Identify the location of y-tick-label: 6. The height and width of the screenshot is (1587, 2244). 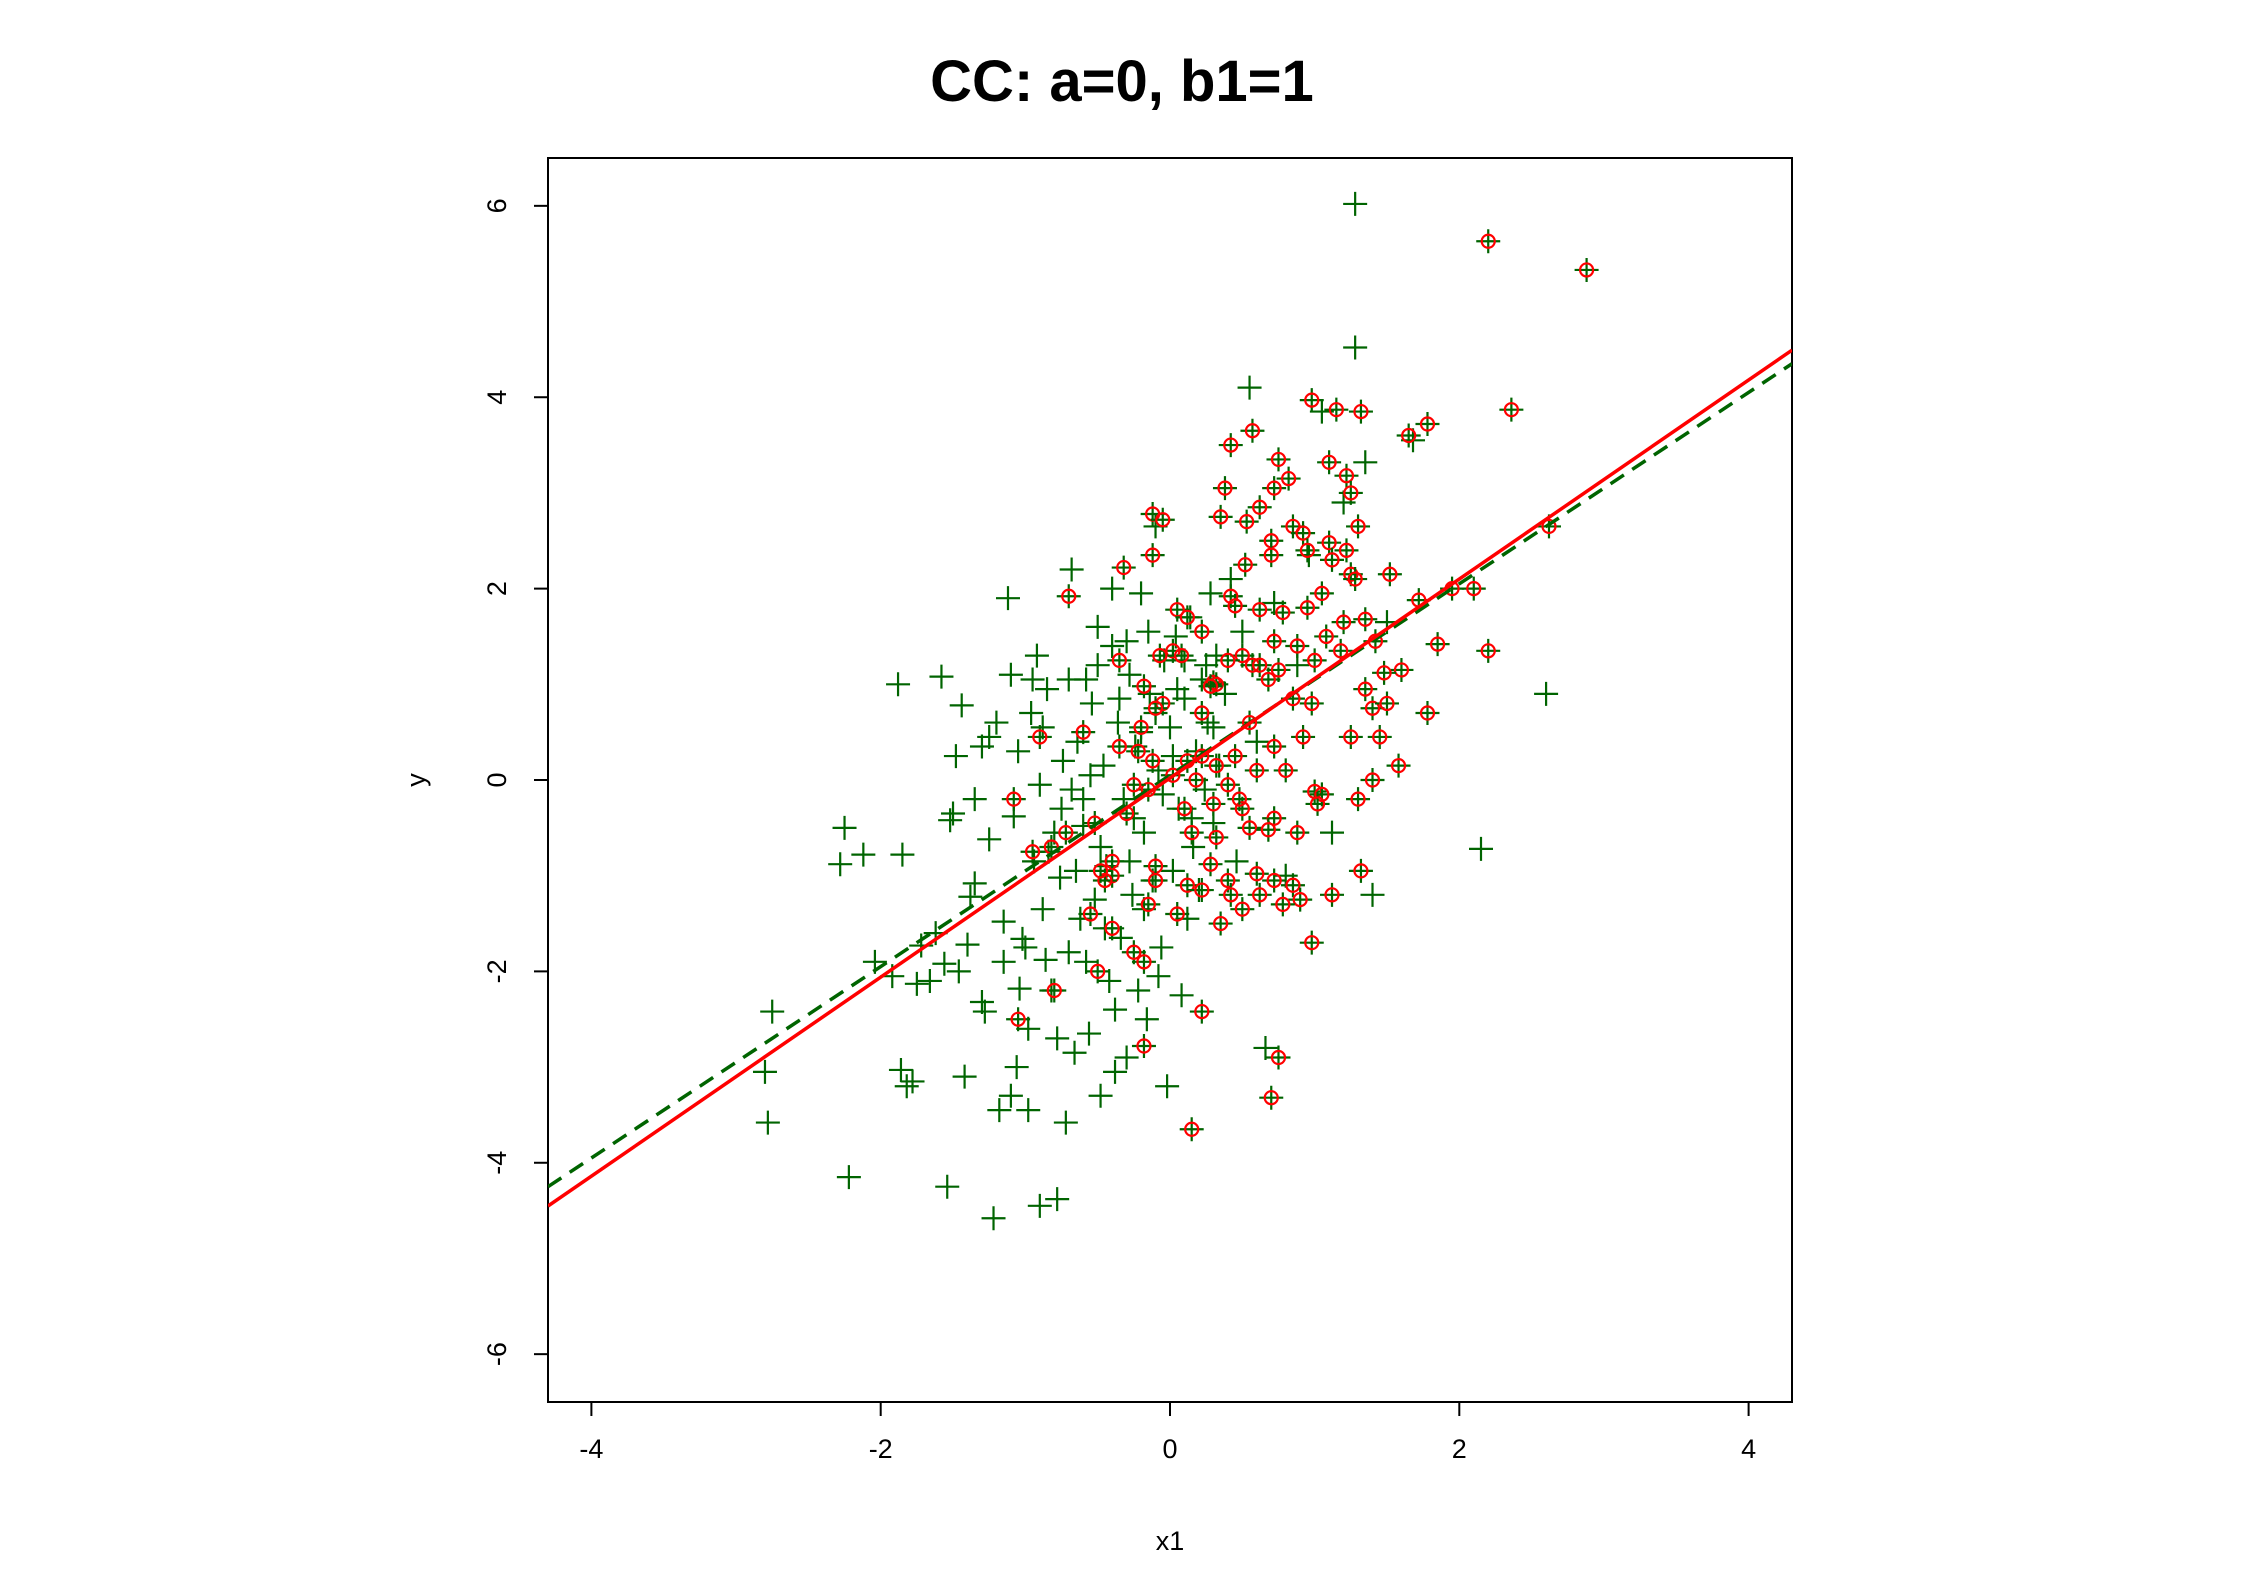
(497, 205).